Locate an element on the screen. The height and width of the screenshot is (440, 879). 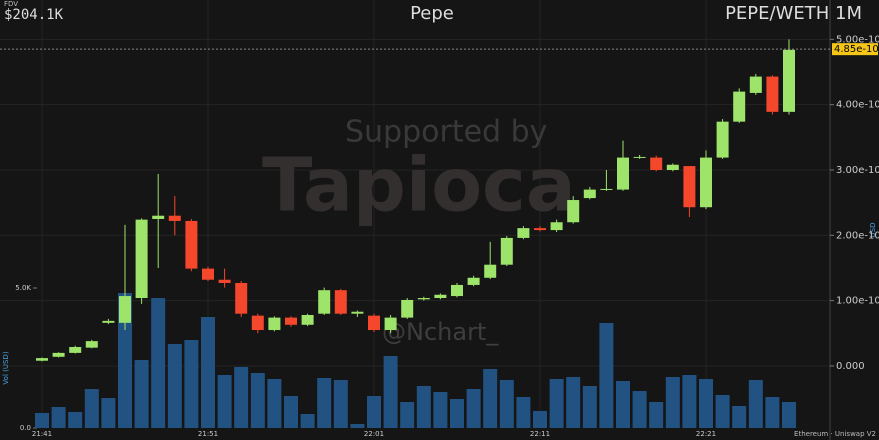
y-tick-label: 0.0 is located at coordinates (25, 428).